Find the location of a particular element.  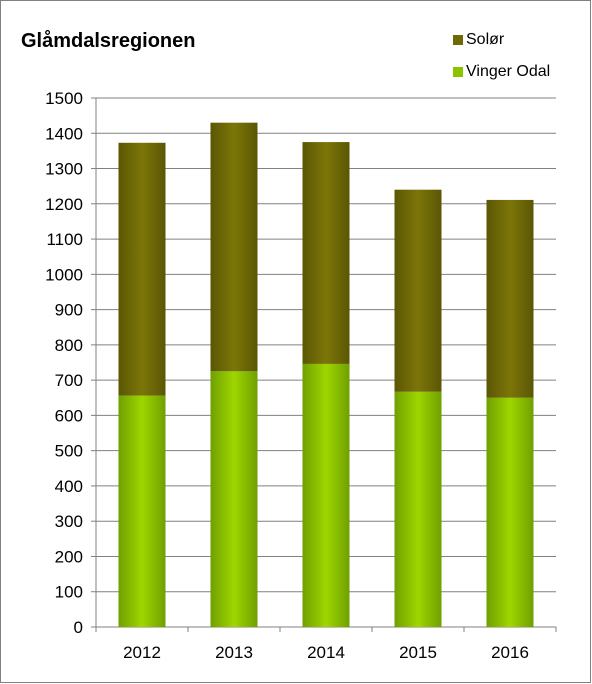

bar-vinger-odal-2013 is located at coordinates (234, 499).